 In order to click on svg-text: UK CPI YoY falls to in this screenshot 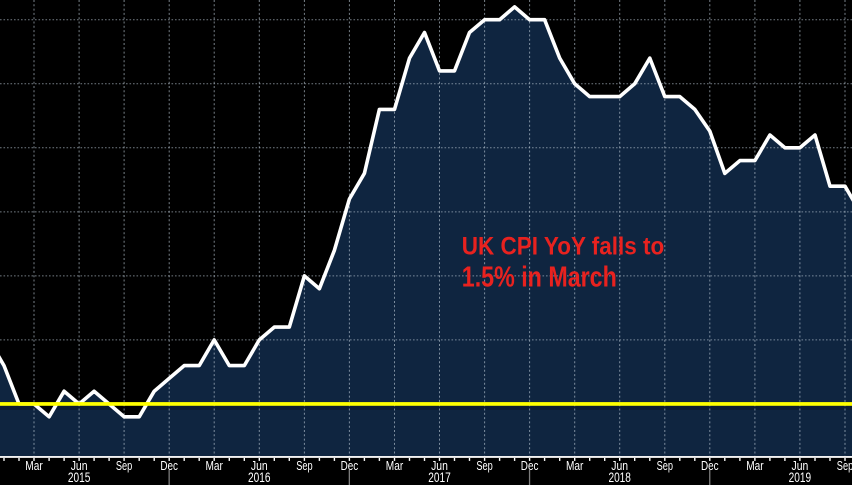, I will do `click(563, 247)`.